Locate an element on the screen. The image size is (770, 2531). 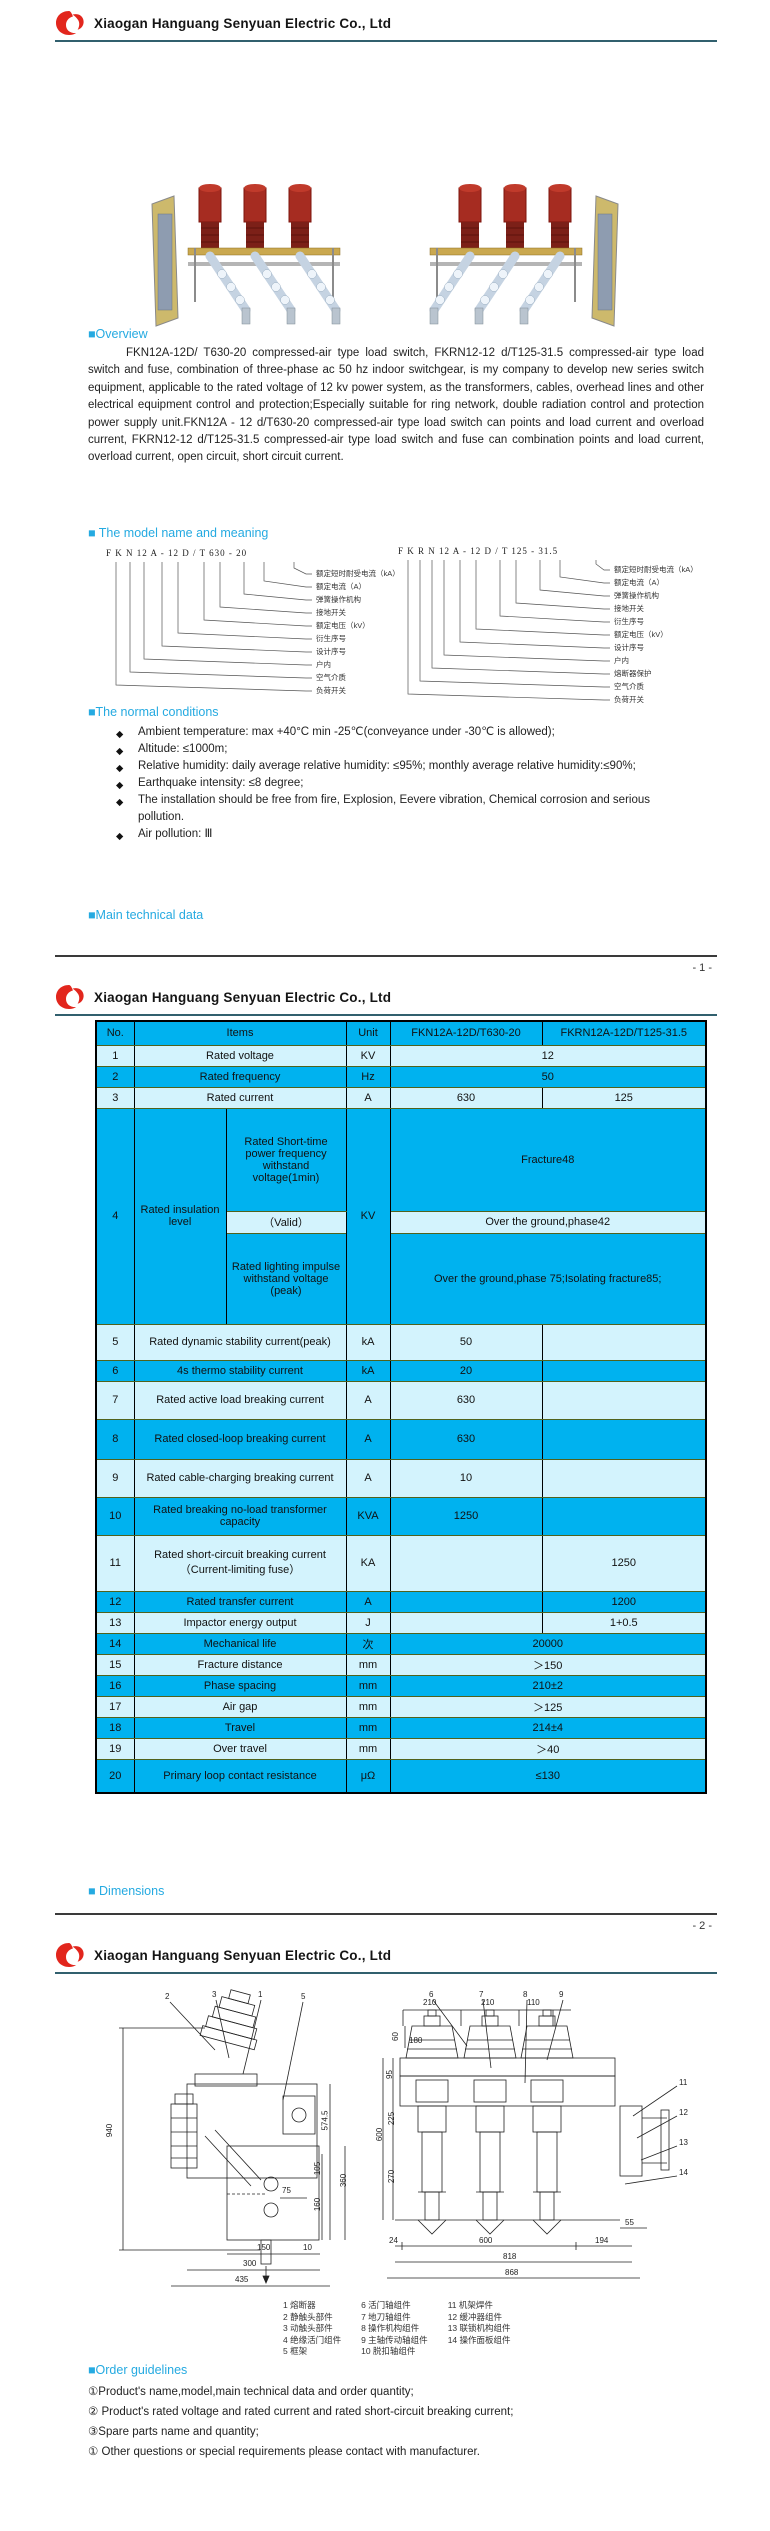
callout-number: 3 is located at coordinates (214, 1994).